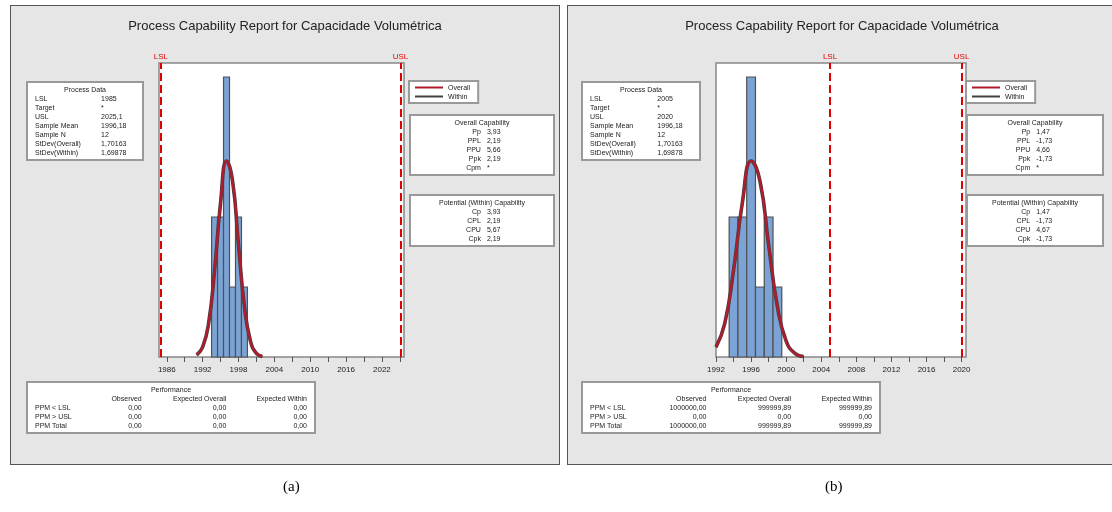 The height and width of the screenshot is (512, 1112). I want to click on x-tick-label: 2010, so click(310, 369).